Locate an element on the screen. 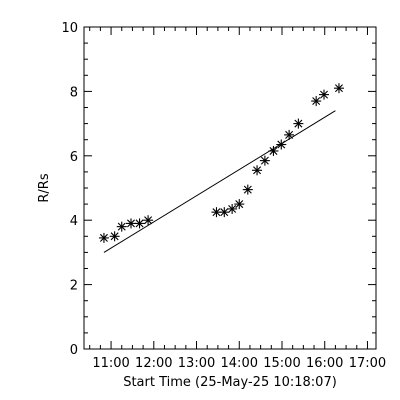 The image size is (400, 400). y-tick-label: 2 is located at coordinates (74, 286).